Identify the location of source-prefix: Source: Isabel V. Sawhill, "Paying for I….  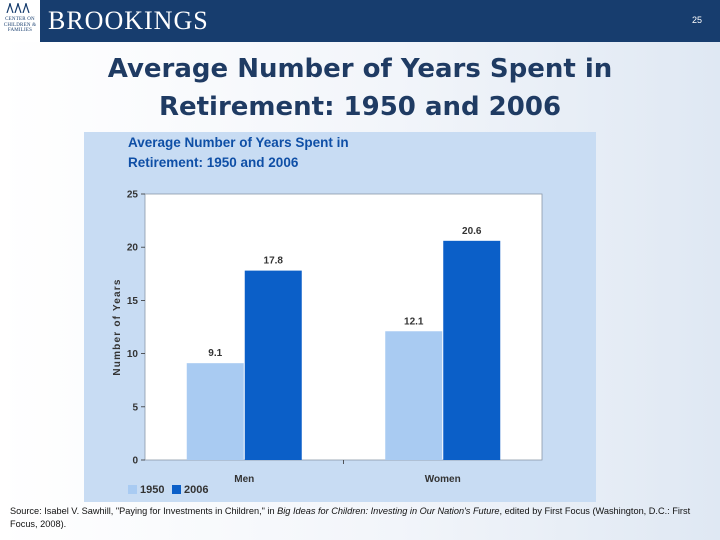
(144, 511).